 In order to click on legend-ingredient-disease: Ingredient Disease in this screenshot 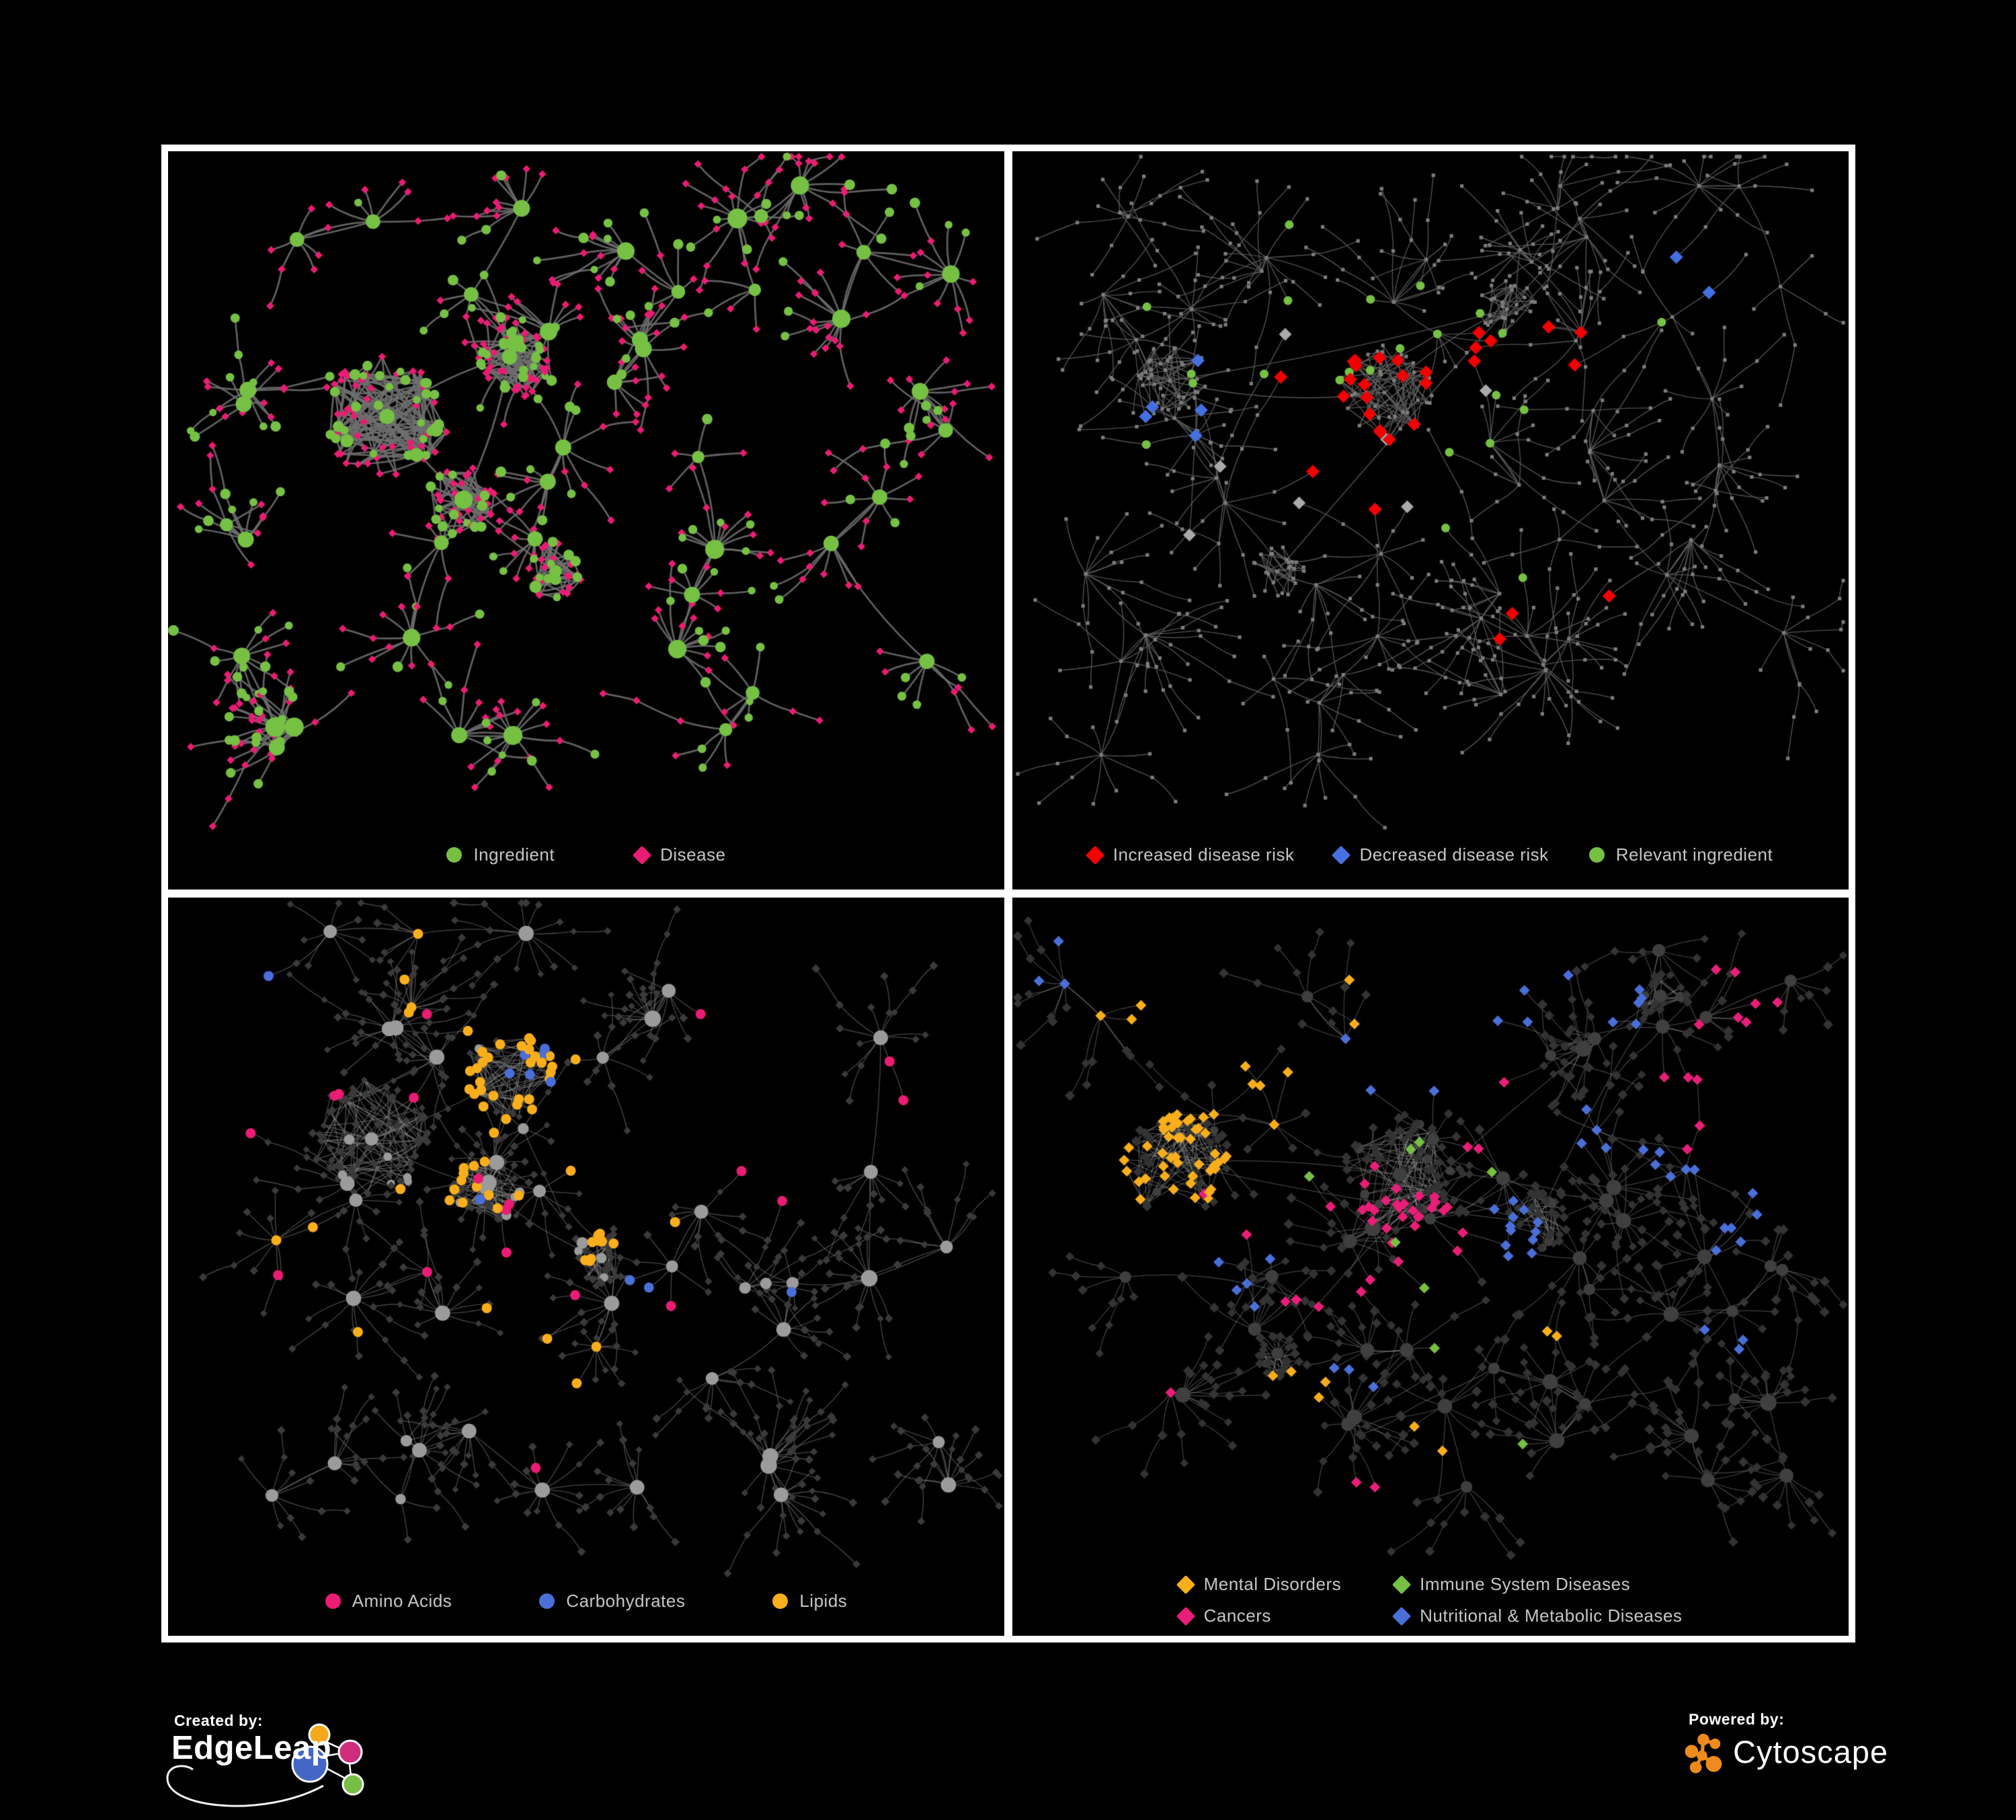, I will do `click(586, 854)`.